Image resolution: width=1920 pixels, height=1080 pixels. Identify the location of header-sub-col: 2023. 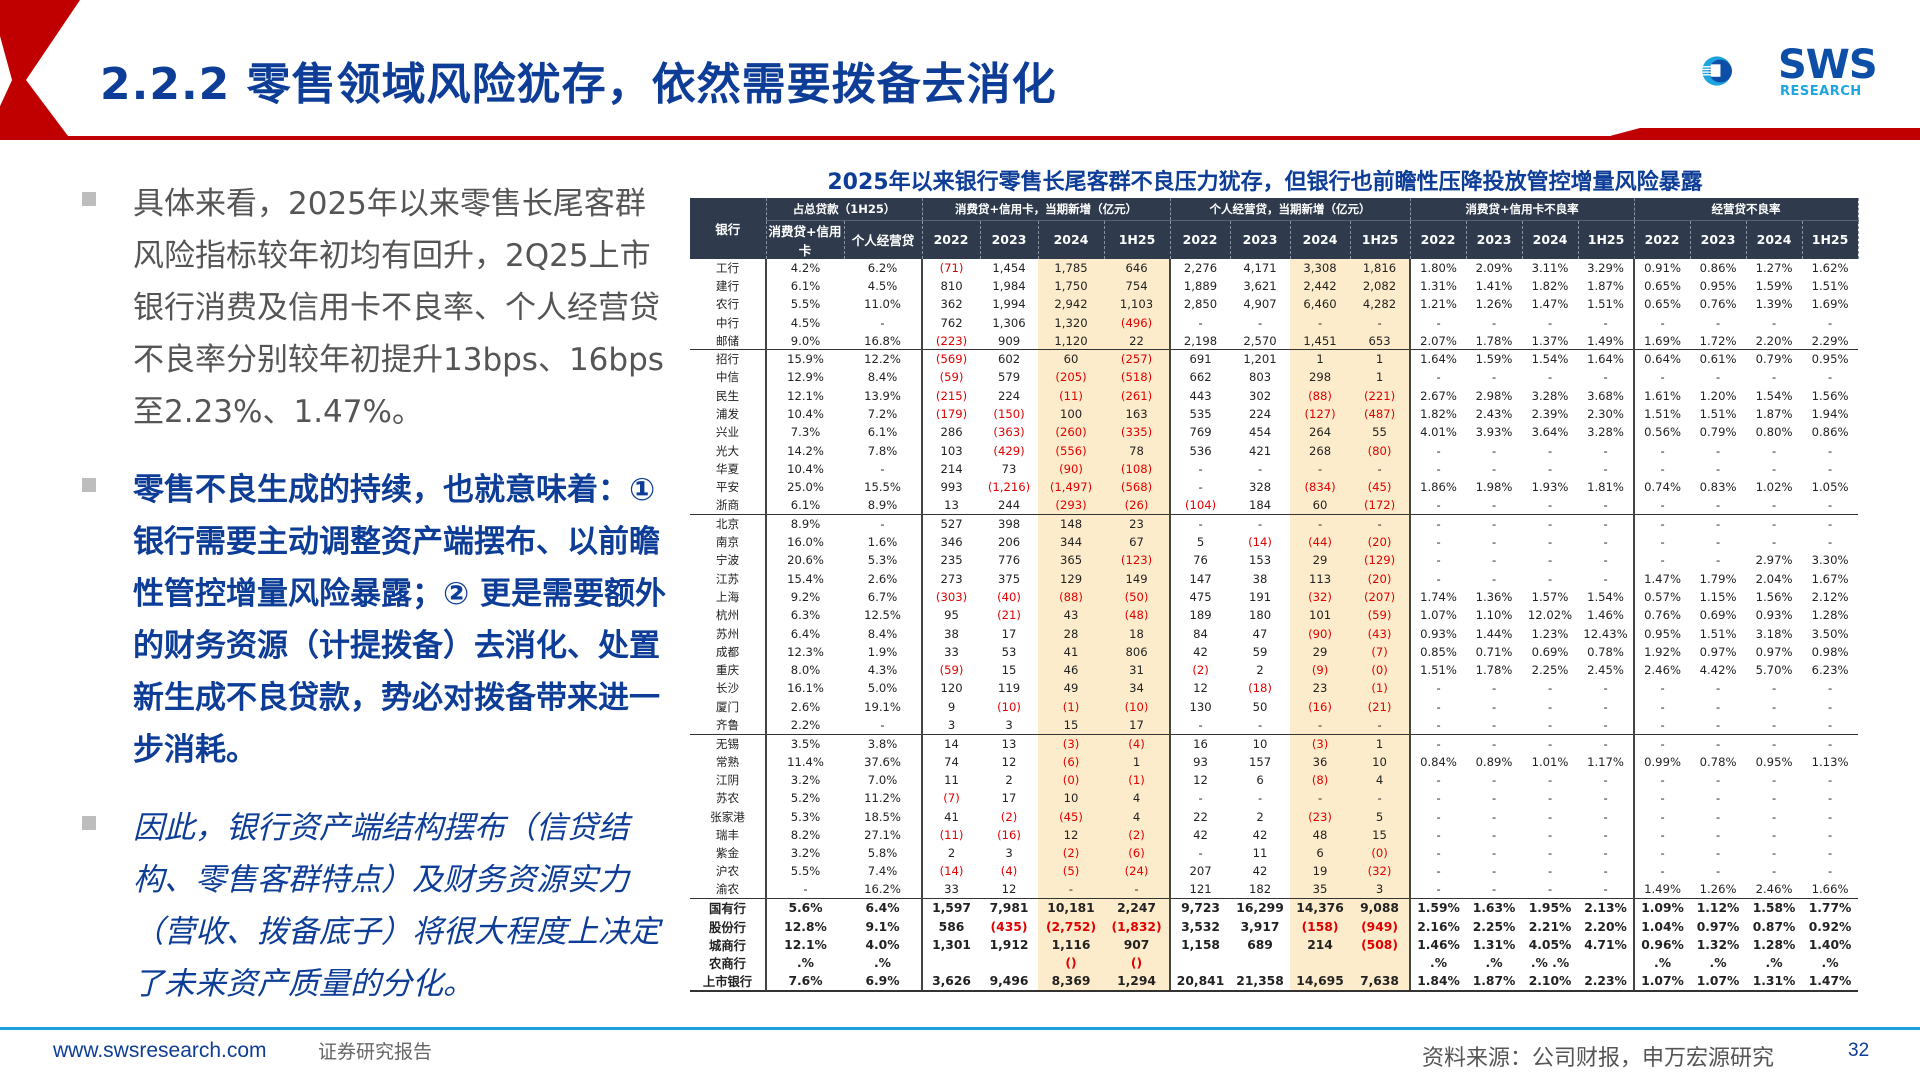
(1260, 239).